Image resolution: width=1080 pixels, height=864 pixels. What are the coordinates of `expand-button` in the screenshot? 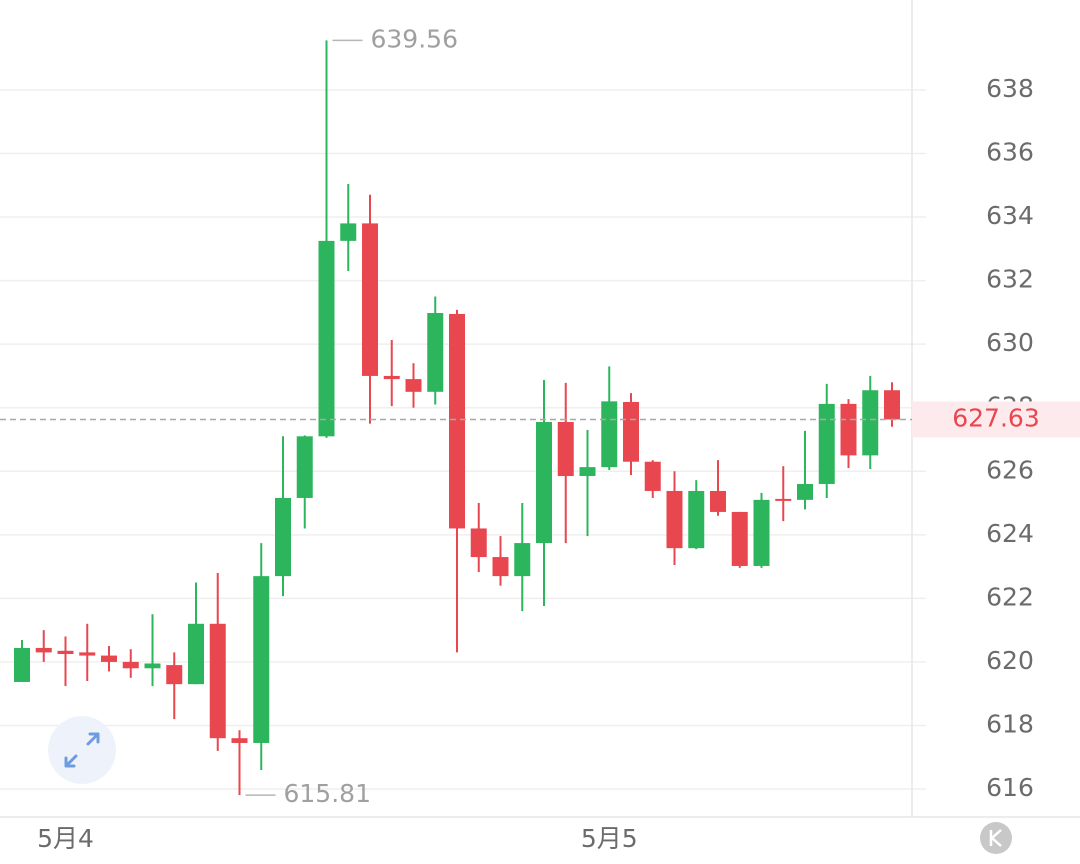 It's located at (82, 750).